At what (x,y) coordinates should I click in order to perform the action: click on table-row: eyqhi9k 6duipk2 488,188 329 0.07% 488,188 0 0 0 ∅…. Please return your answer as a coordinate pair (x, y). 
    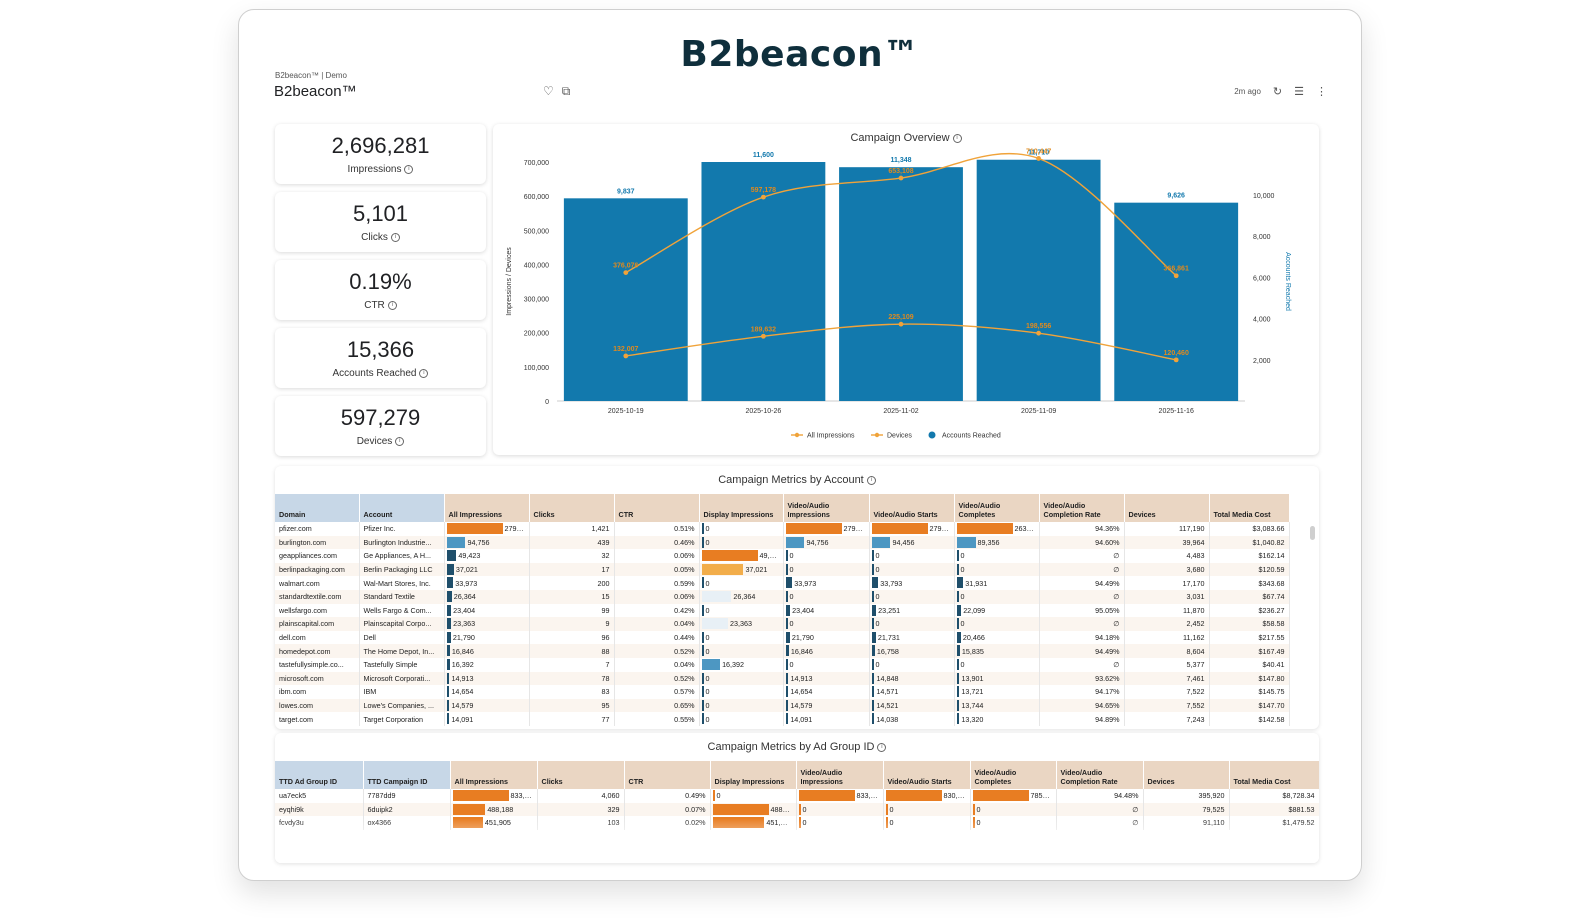
    Looking at the image, I should click on (797, 809).